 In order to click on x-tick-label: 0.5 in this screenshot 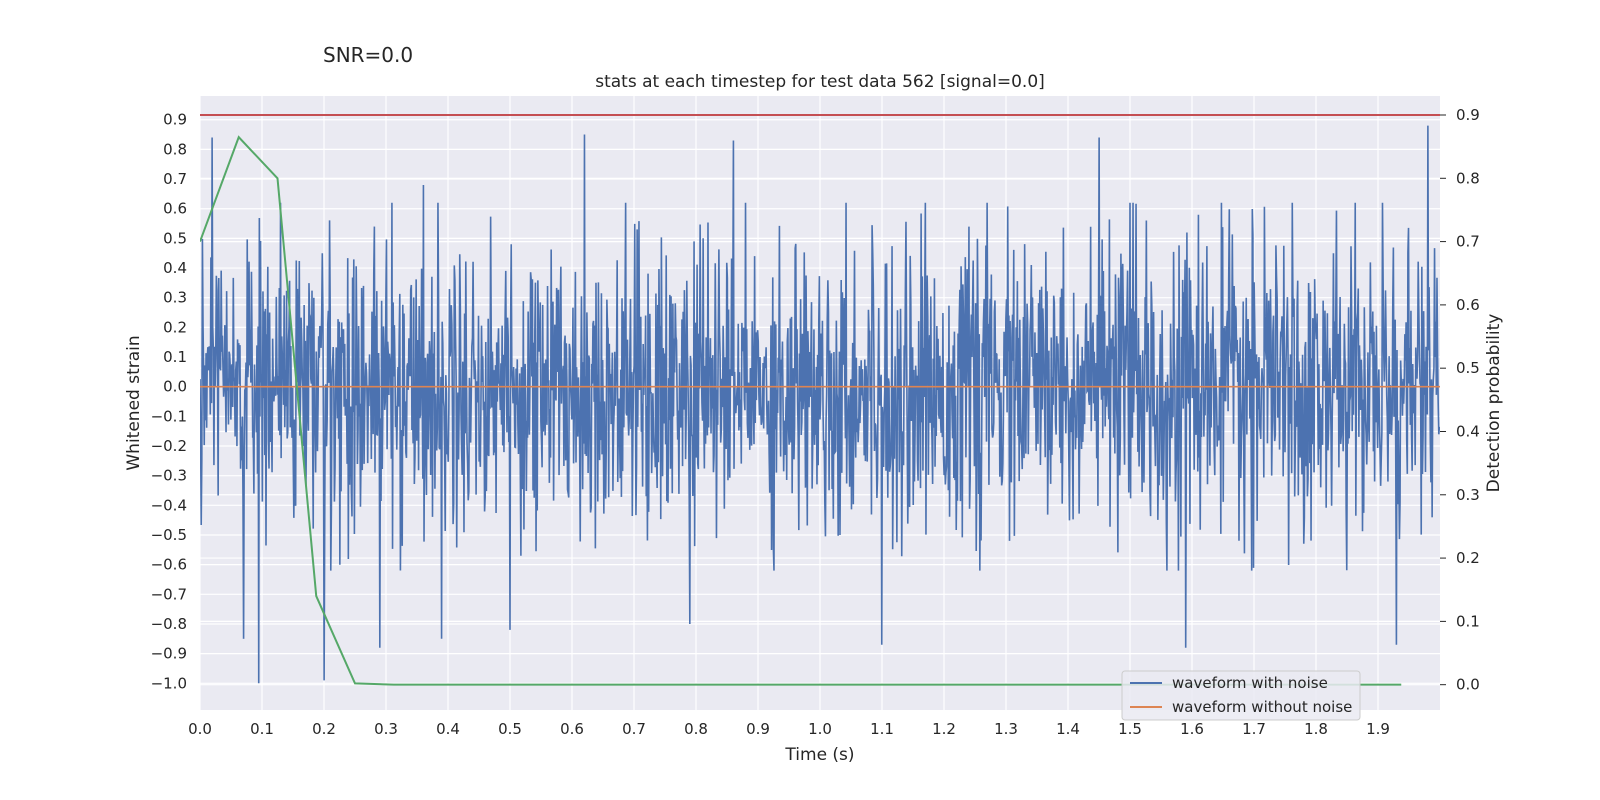, I will do `click(510, 729)`.